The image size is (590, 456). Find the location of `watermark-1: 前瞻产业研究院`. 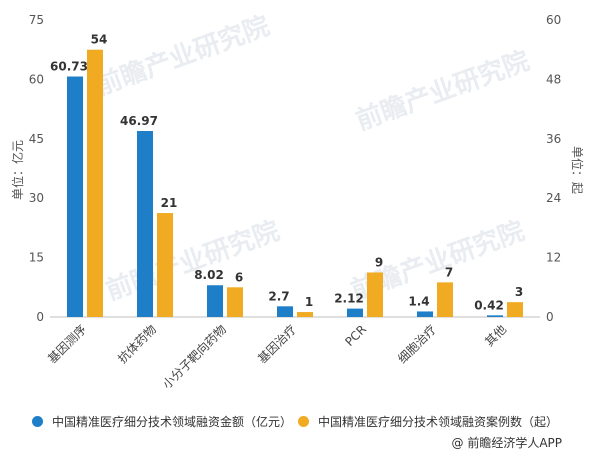

watermark-1: 前瞻产业研究院 is located at coordinates (443, 90).